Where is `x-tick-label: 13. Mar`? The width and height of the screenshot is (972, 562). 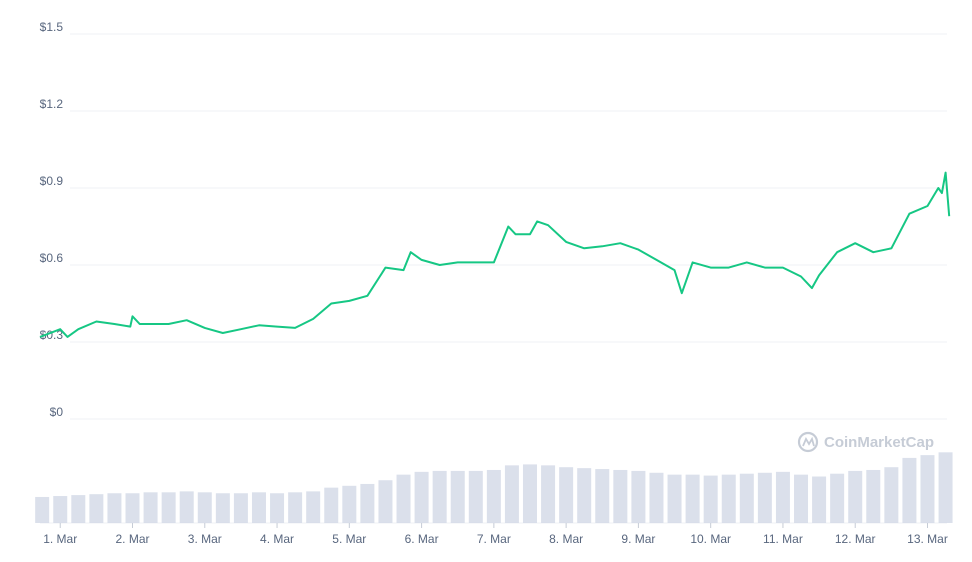
x-tick-label: 13. Mar is located at coordinates (927, 539).